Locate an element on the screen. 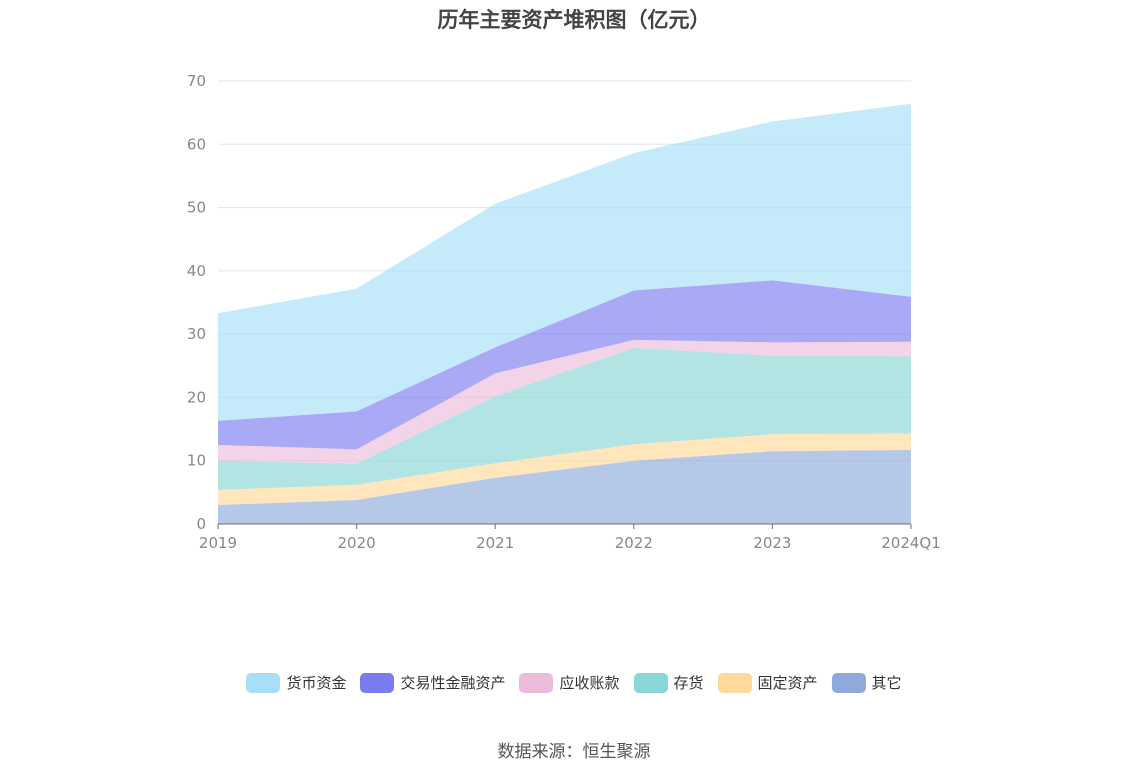 The width and height of the screenshot is (1148, 776). legend-label: 应收账款 is located at coordinates (589, 683).